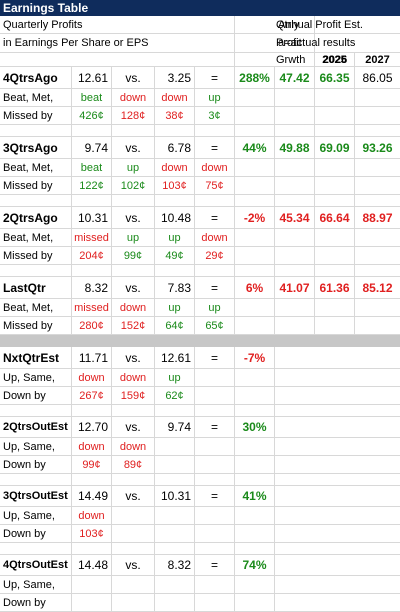 This screenshot has width=400, height=612. Describe the element at coordinates (295, 59) in the screenshot. I see `header-grwth: Grwth` at that location.